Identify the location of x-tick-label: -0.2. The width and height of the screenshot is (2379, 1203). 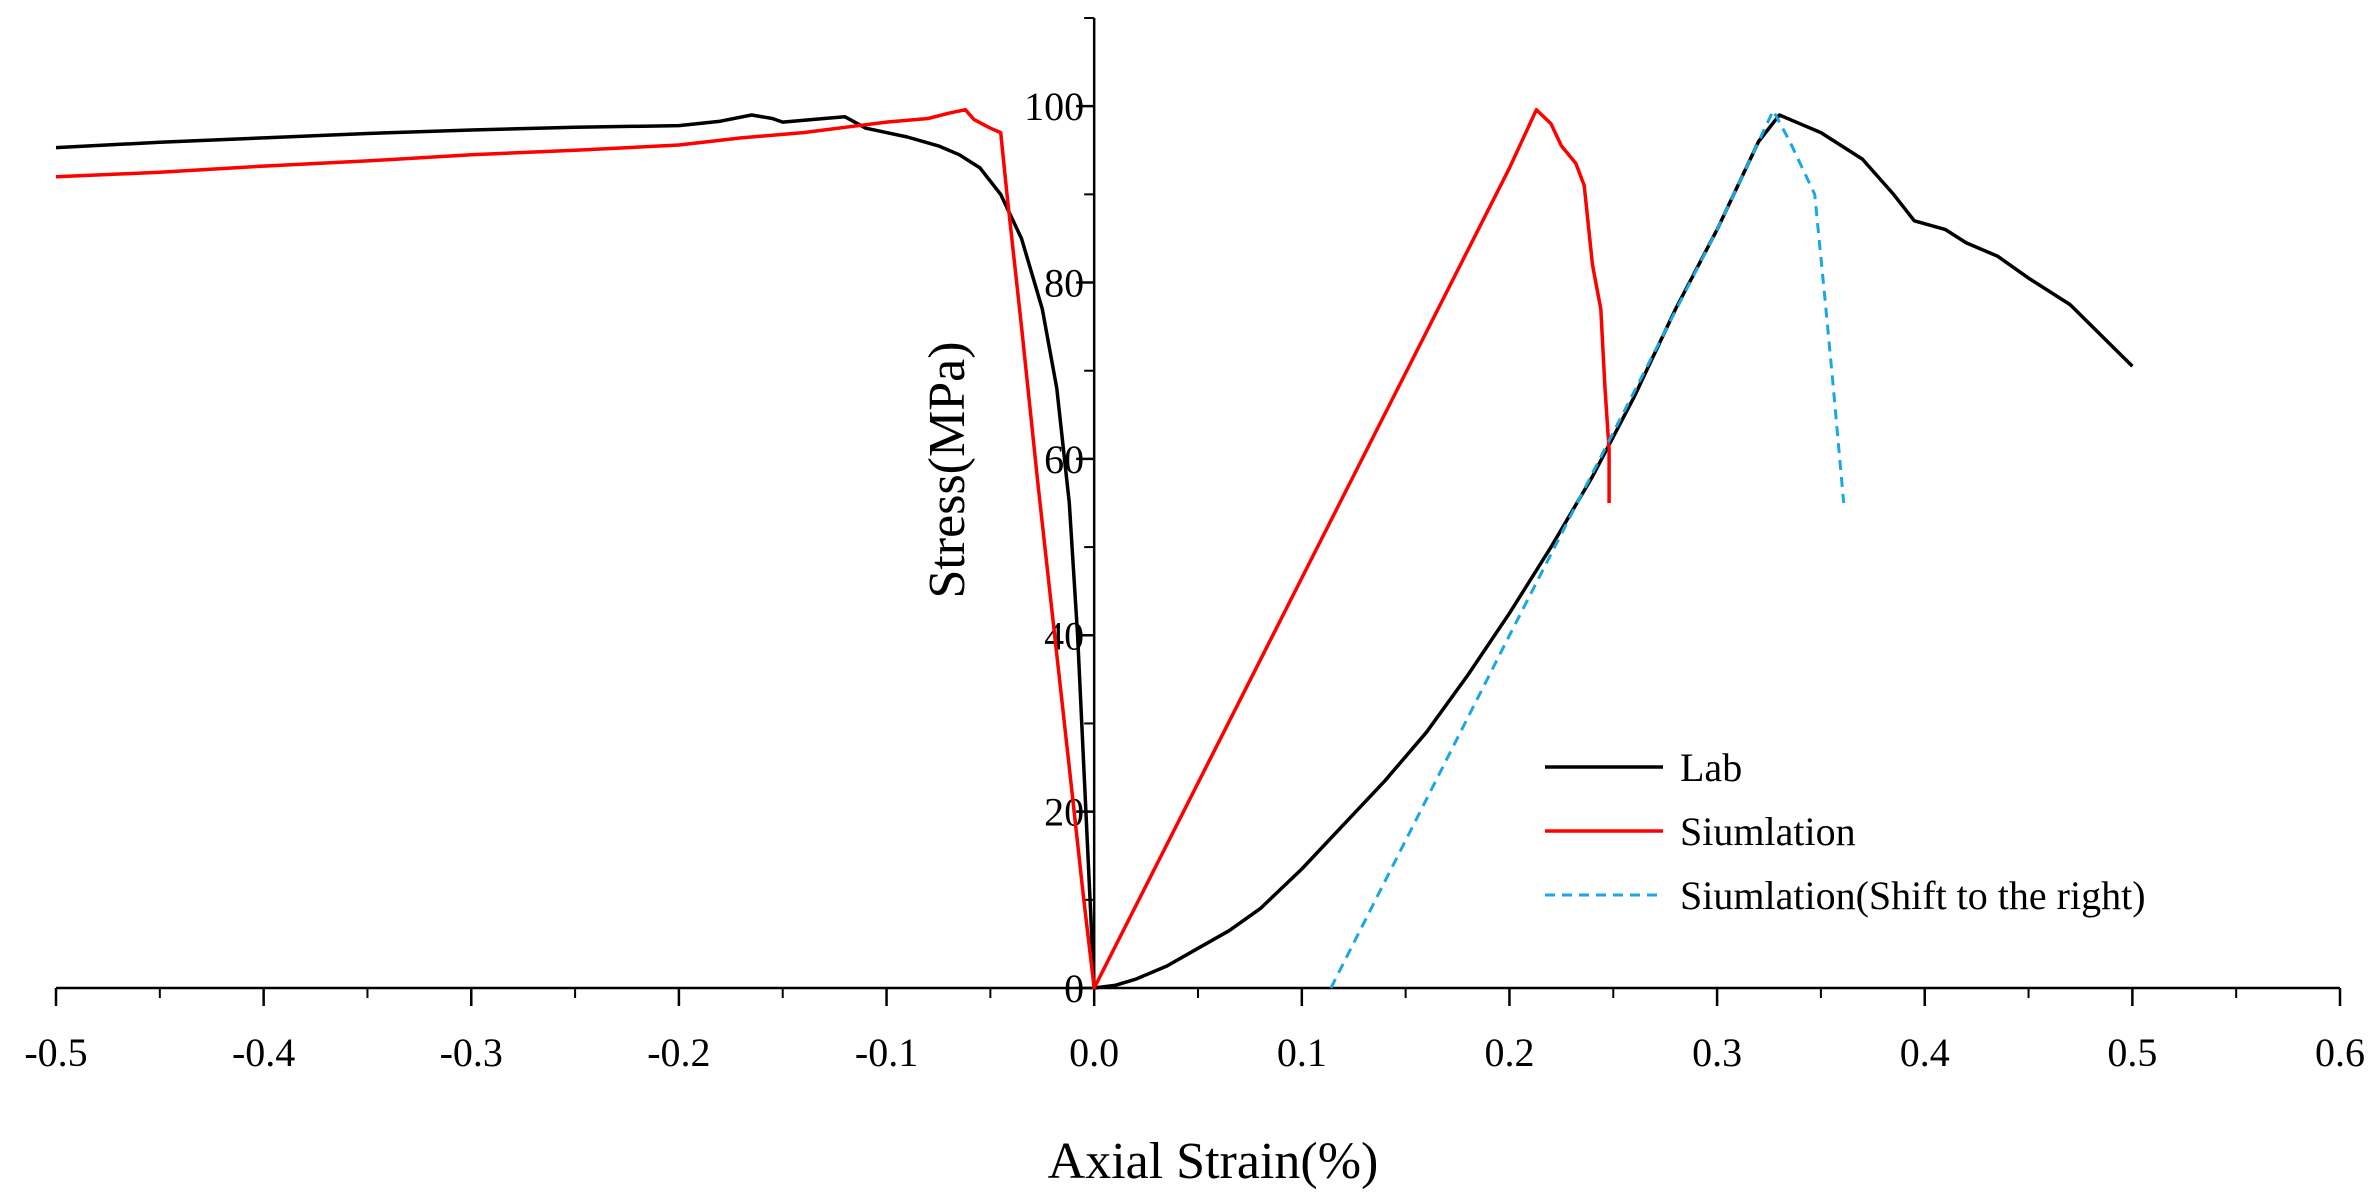
(678, 1052).